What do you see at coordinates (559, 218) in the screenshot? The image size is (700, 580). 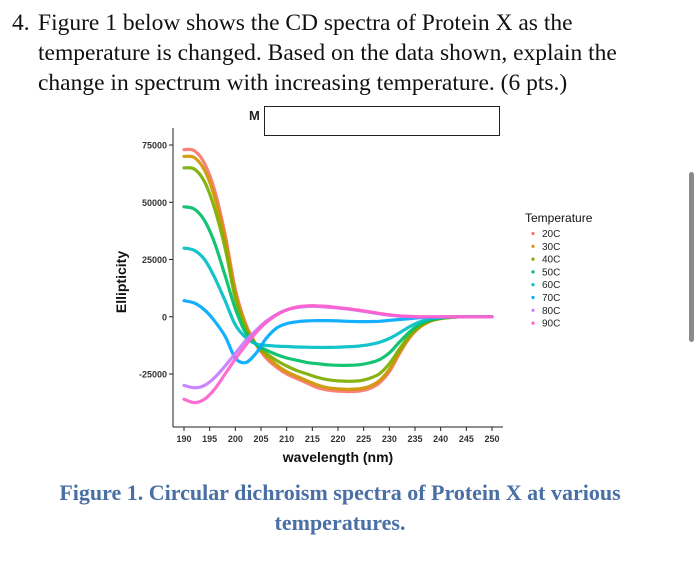 I see `legend-title: Temperature` at bounding box center [559, 218].